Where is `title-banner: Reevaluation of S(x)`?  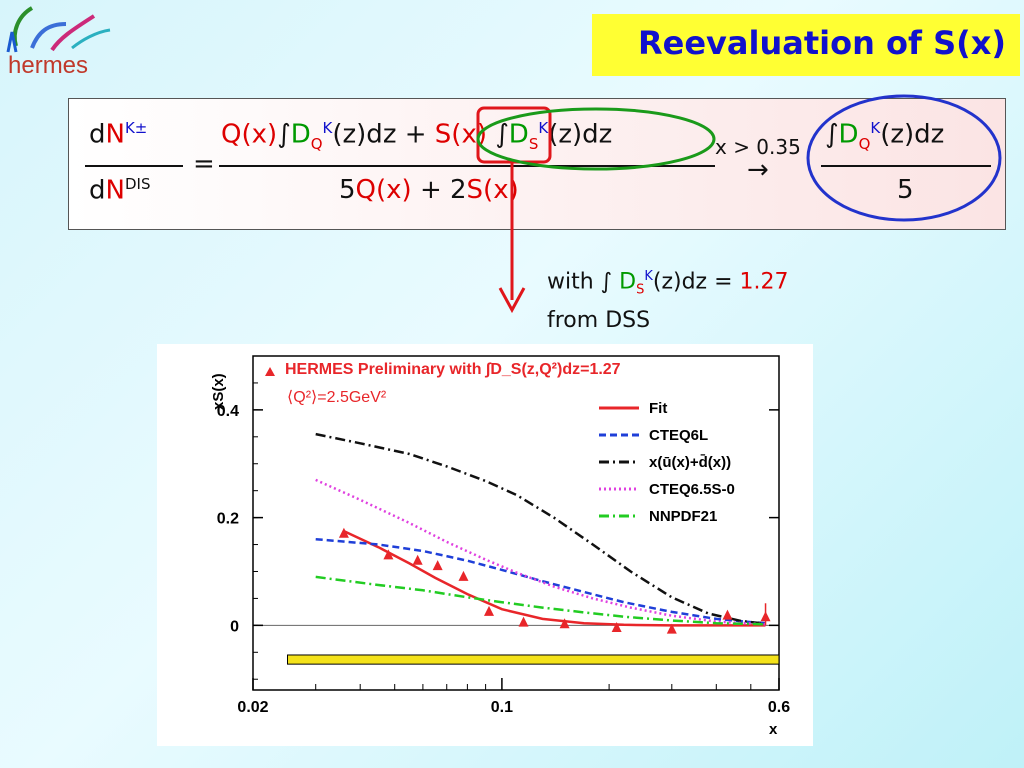 title-banner: Reevaluation of S(x) is located at coordinates (806, 45).